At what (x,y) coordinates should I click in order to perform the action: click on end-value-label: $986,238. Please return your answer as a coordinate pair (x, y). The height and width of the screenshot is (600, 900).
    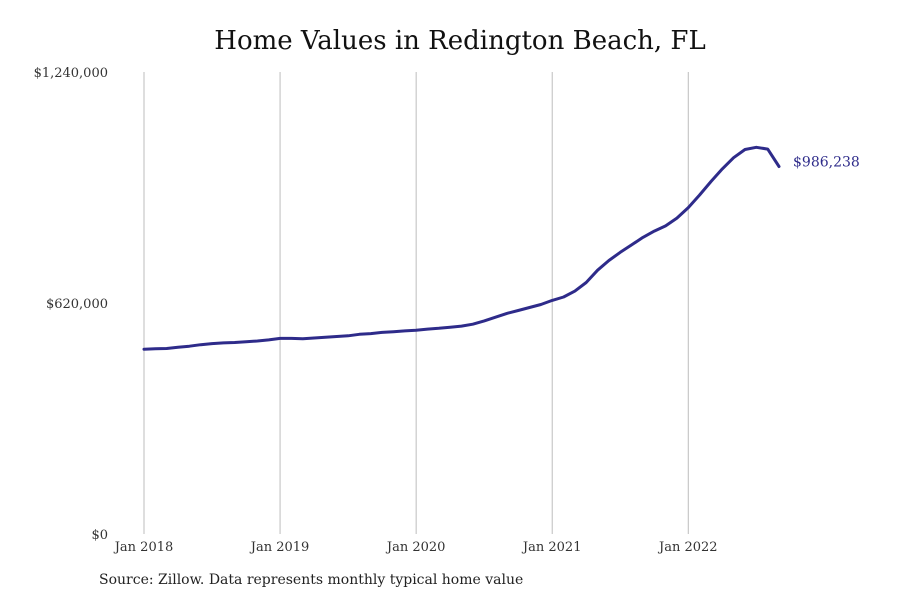
    Looking at the image, I should click on (826, 163).